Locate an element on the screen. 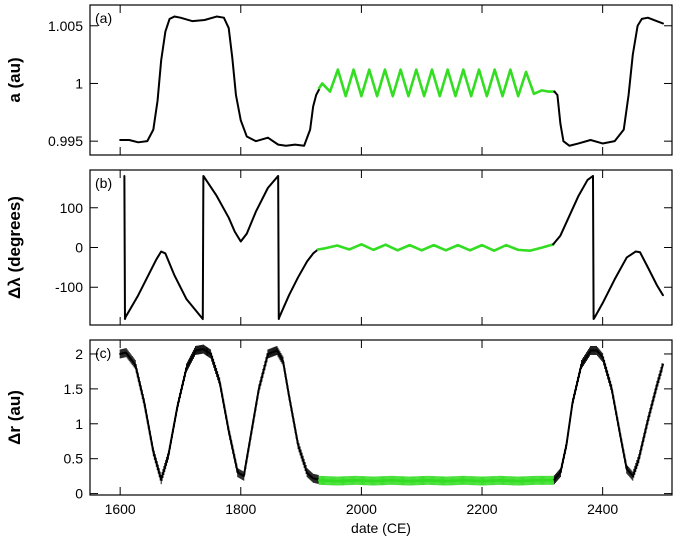  y-tick-label: 1.5 is located at coordinates (74, 389).